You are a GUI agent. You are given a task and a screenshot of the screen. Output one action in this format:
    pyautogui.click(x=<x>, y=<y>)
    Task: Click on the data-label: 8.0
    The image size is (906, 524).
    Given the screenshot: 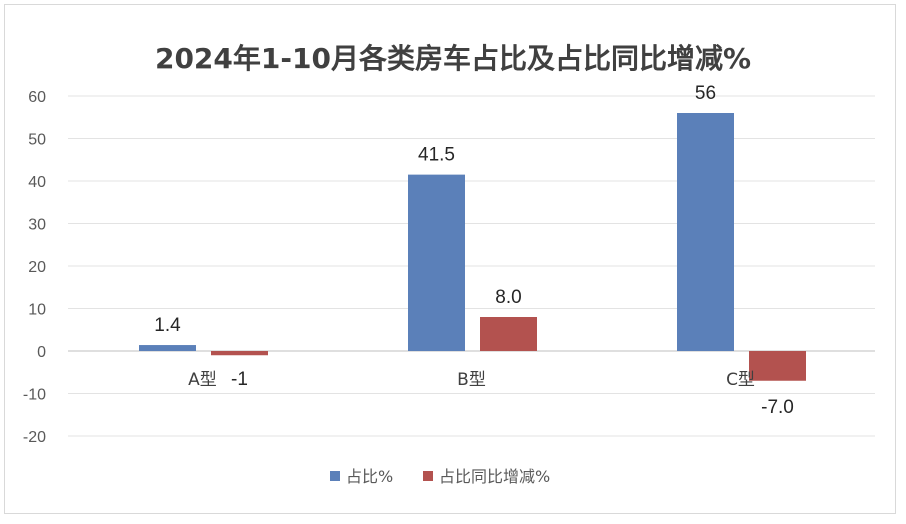 What is the action you would take?
    pyautogui.click(x=508, y=297)
    